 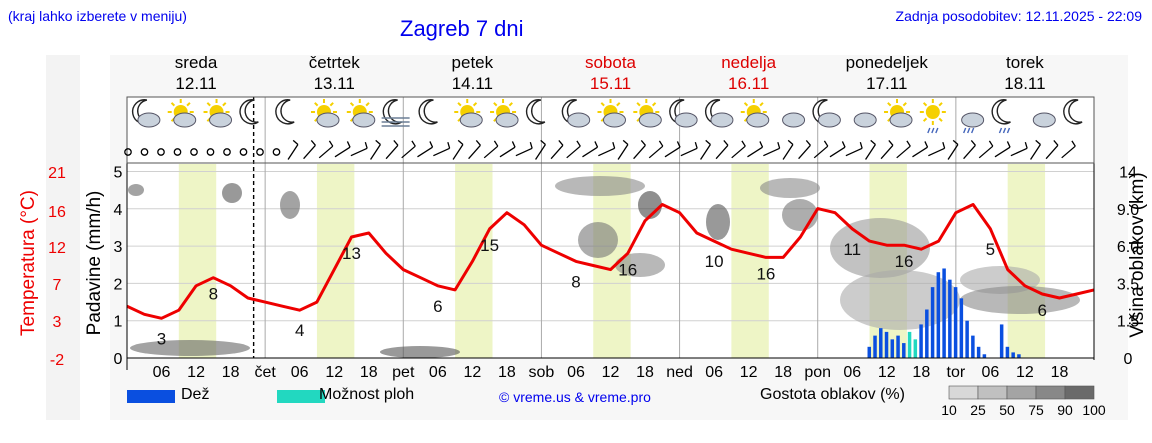 I want to click on temperature-label: 10, so click(x=714, y=261).